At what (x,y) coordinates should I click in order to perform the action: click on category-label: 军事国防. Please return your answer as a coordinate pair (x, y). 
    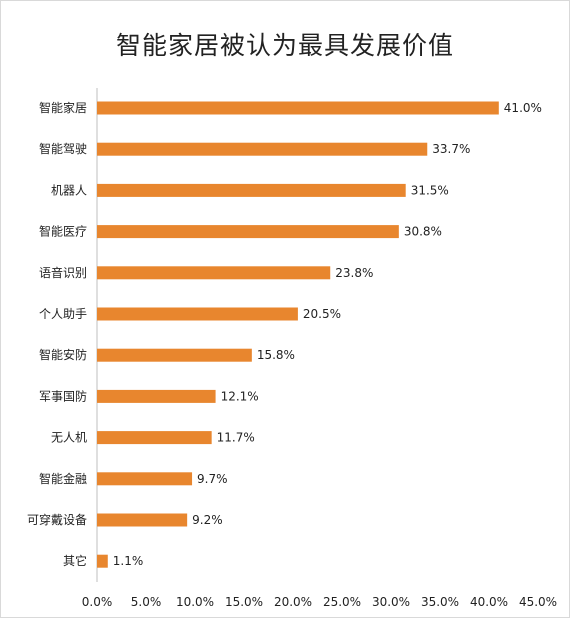
    Looking at the image, I should click on (63, 395).